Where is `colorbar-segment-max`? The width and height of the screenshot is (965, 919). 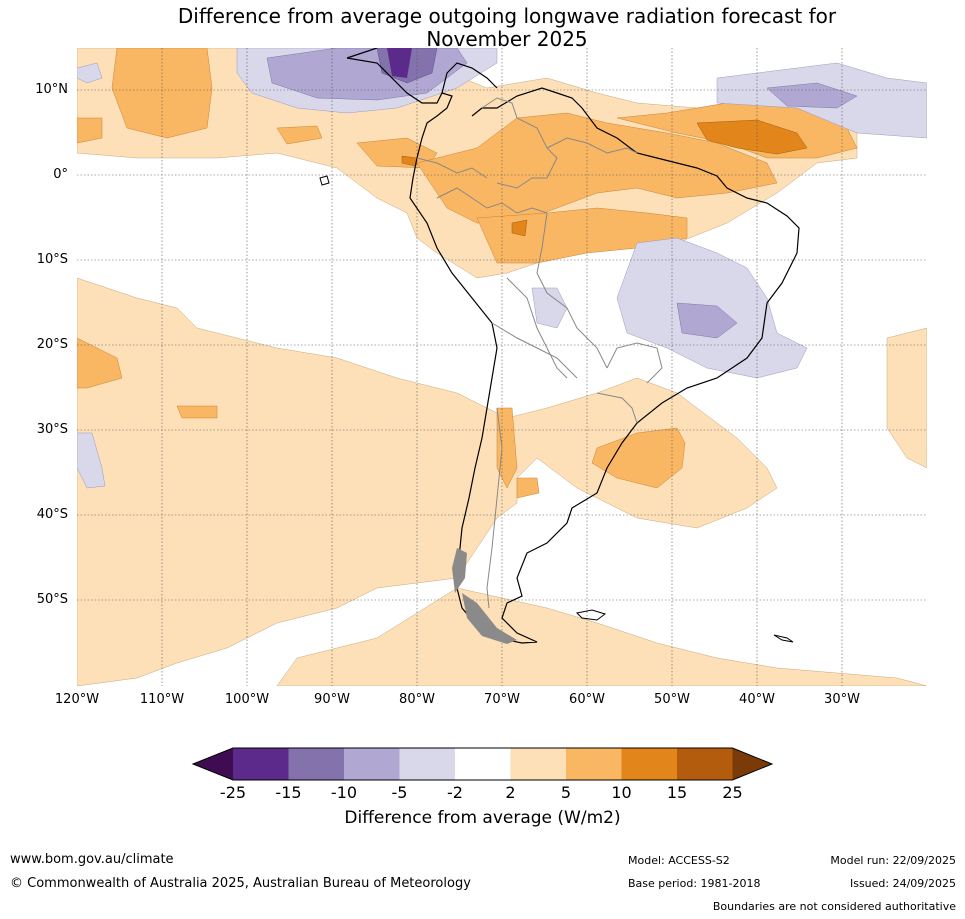 colorbar-segment-max is located at coordinates (752, 764).